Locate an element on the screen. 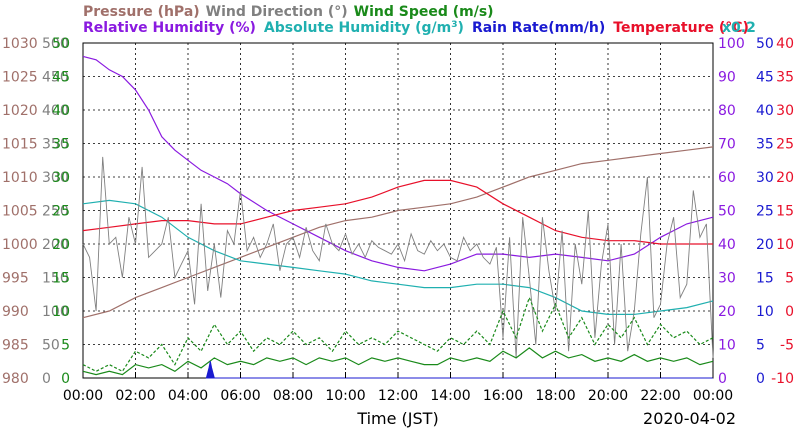 Image resolution: width=800 pixels, height=434 pixels. tick-label-pressure: 1020 is located at coordinates (20, 111).